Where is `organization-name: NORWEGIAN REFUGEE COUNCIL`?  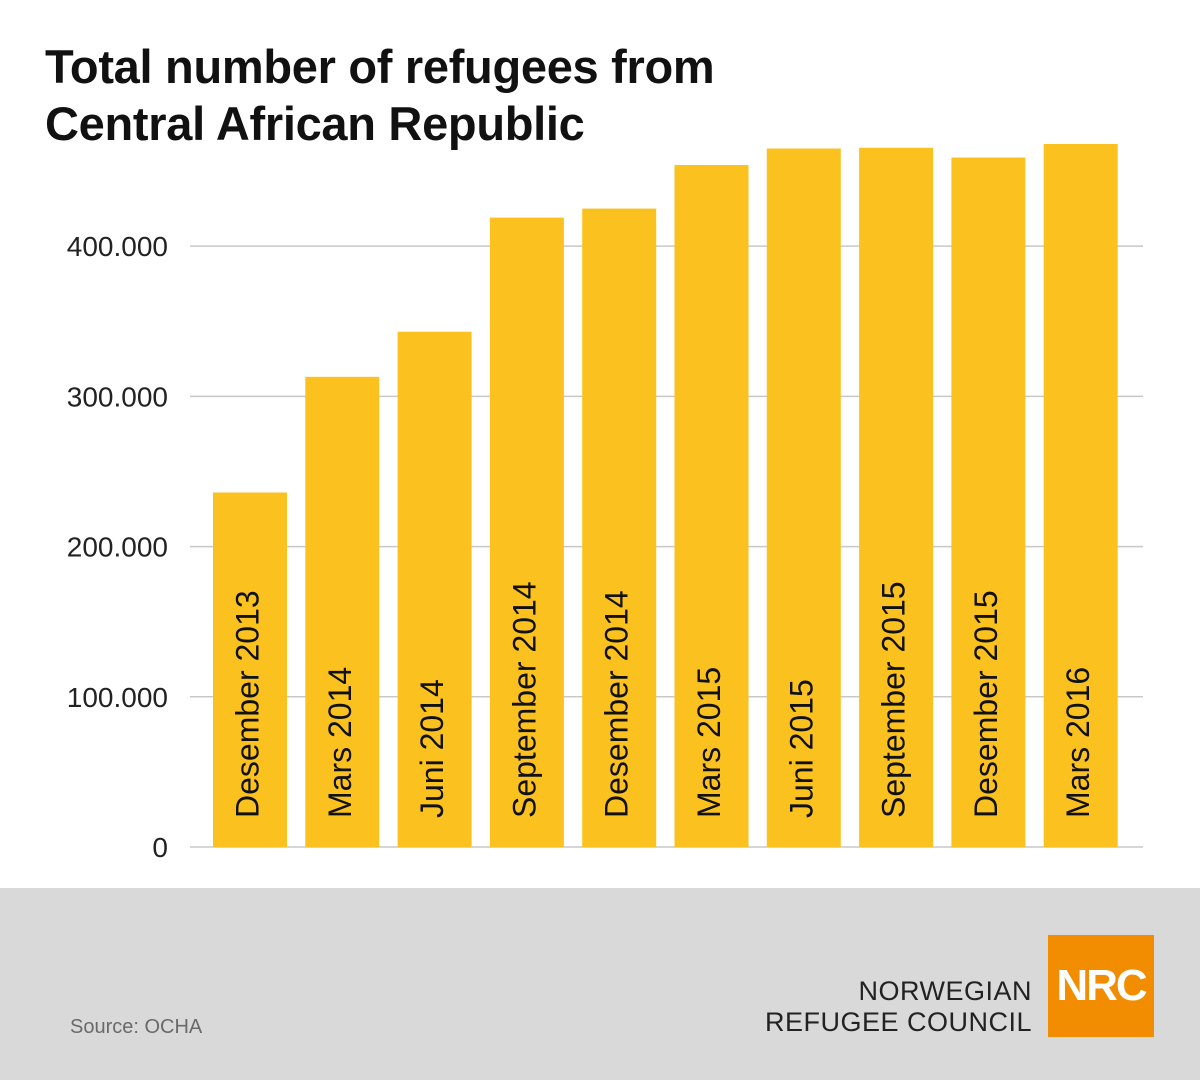 organization-name: NORWEGIAN REFUGEE COUNCIL is located at coordinates (898, 1007).